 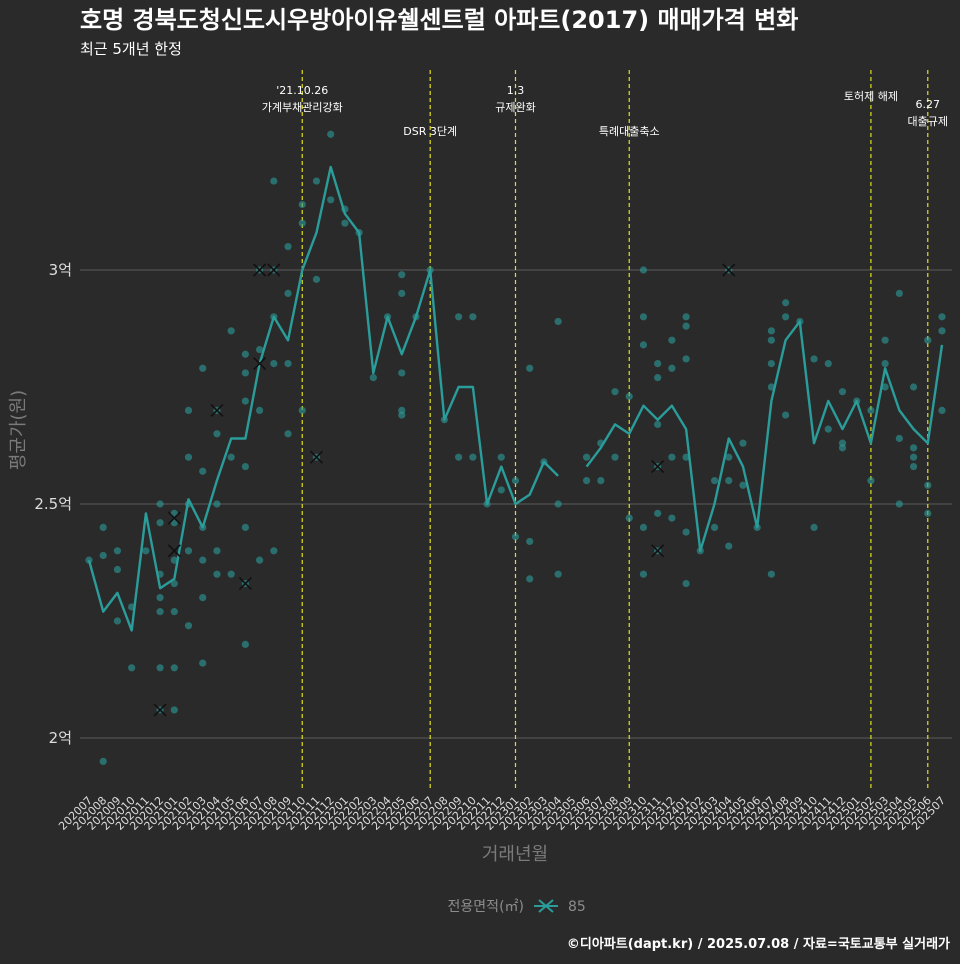 I want to click on y-tick-label: 3억, so click(x=60, y=270).